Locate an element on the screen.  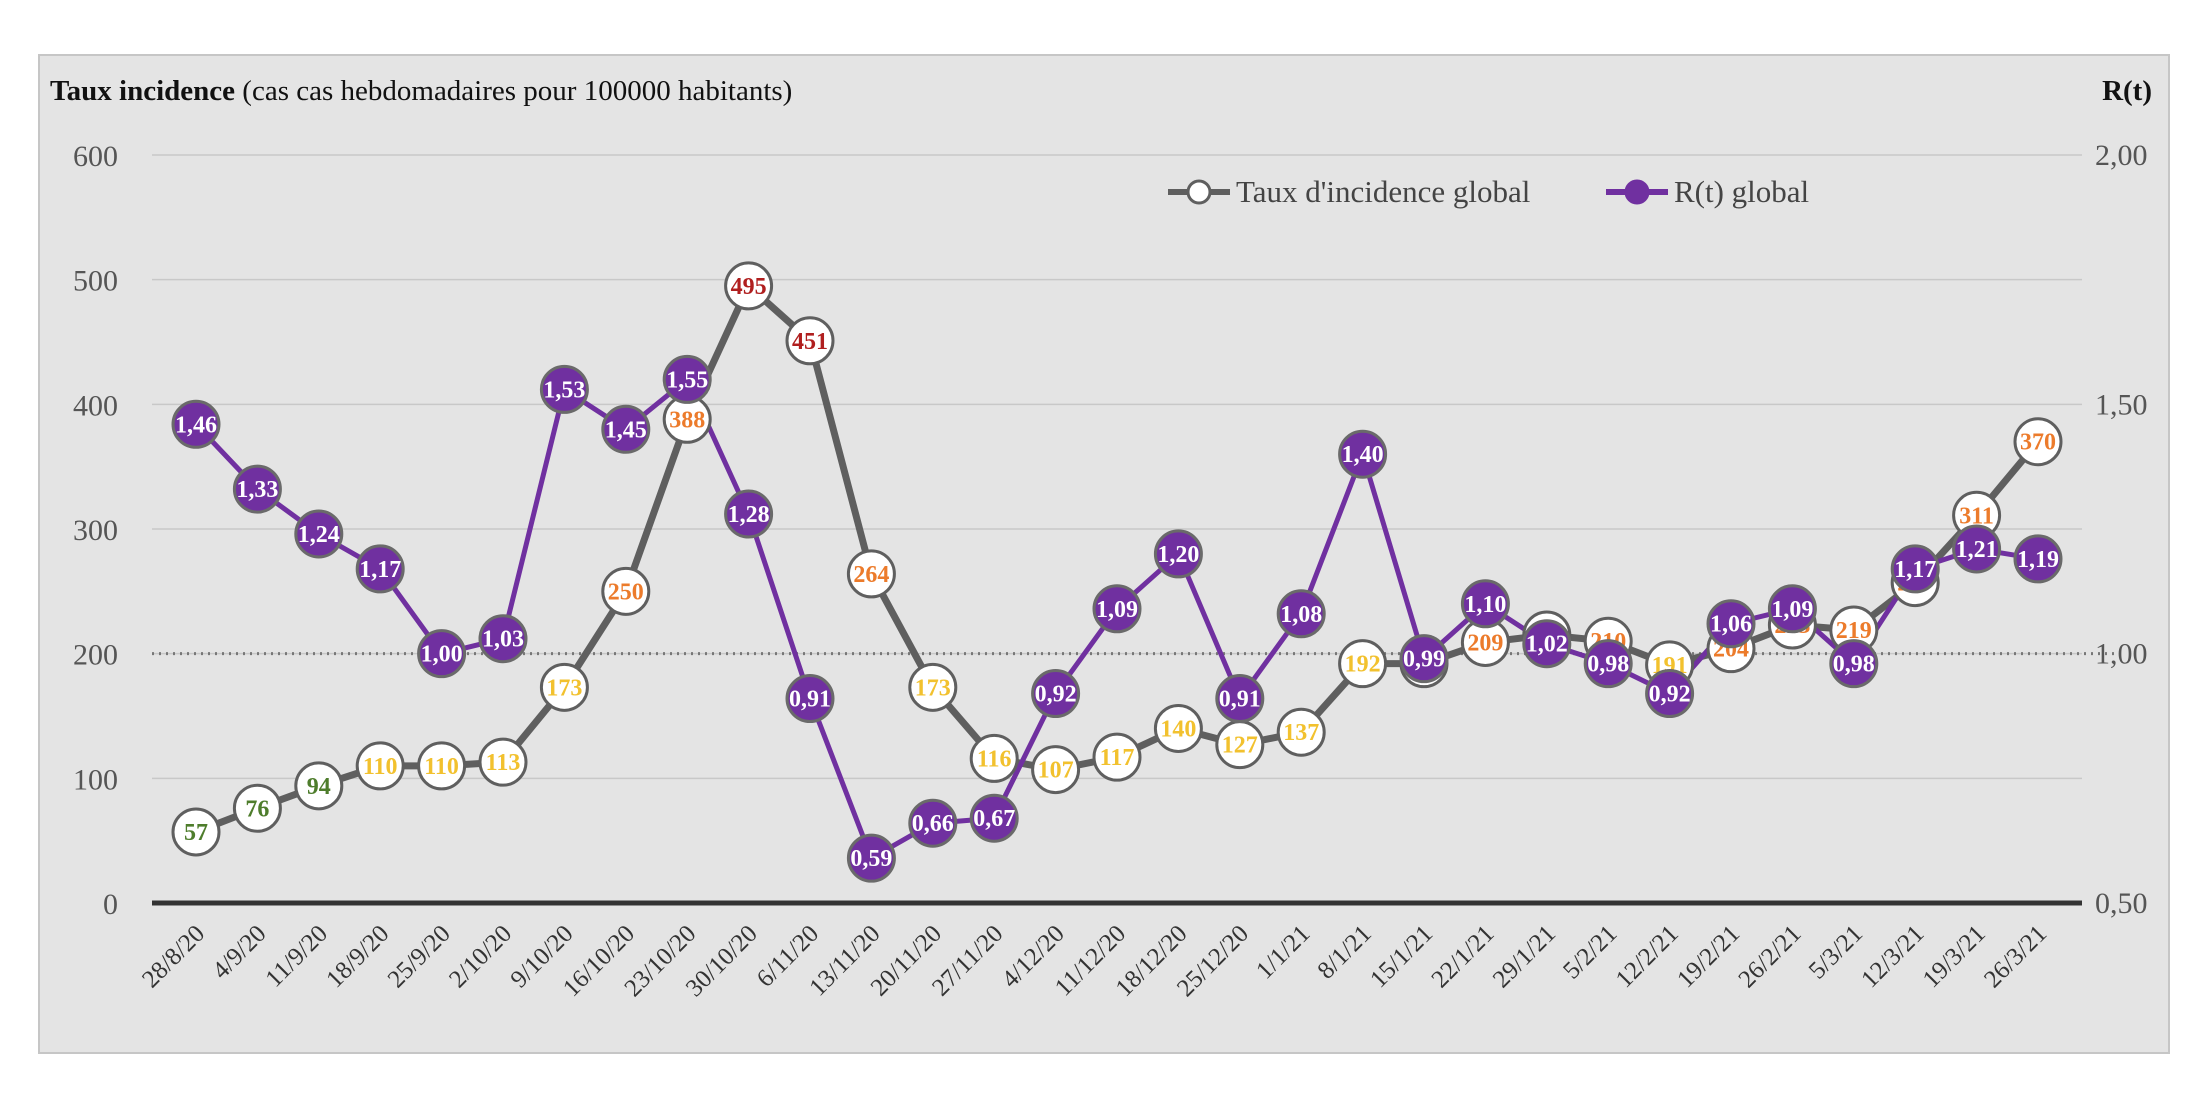
x-tick-label: 29/1/21 is located at coordinates (1524, 956).